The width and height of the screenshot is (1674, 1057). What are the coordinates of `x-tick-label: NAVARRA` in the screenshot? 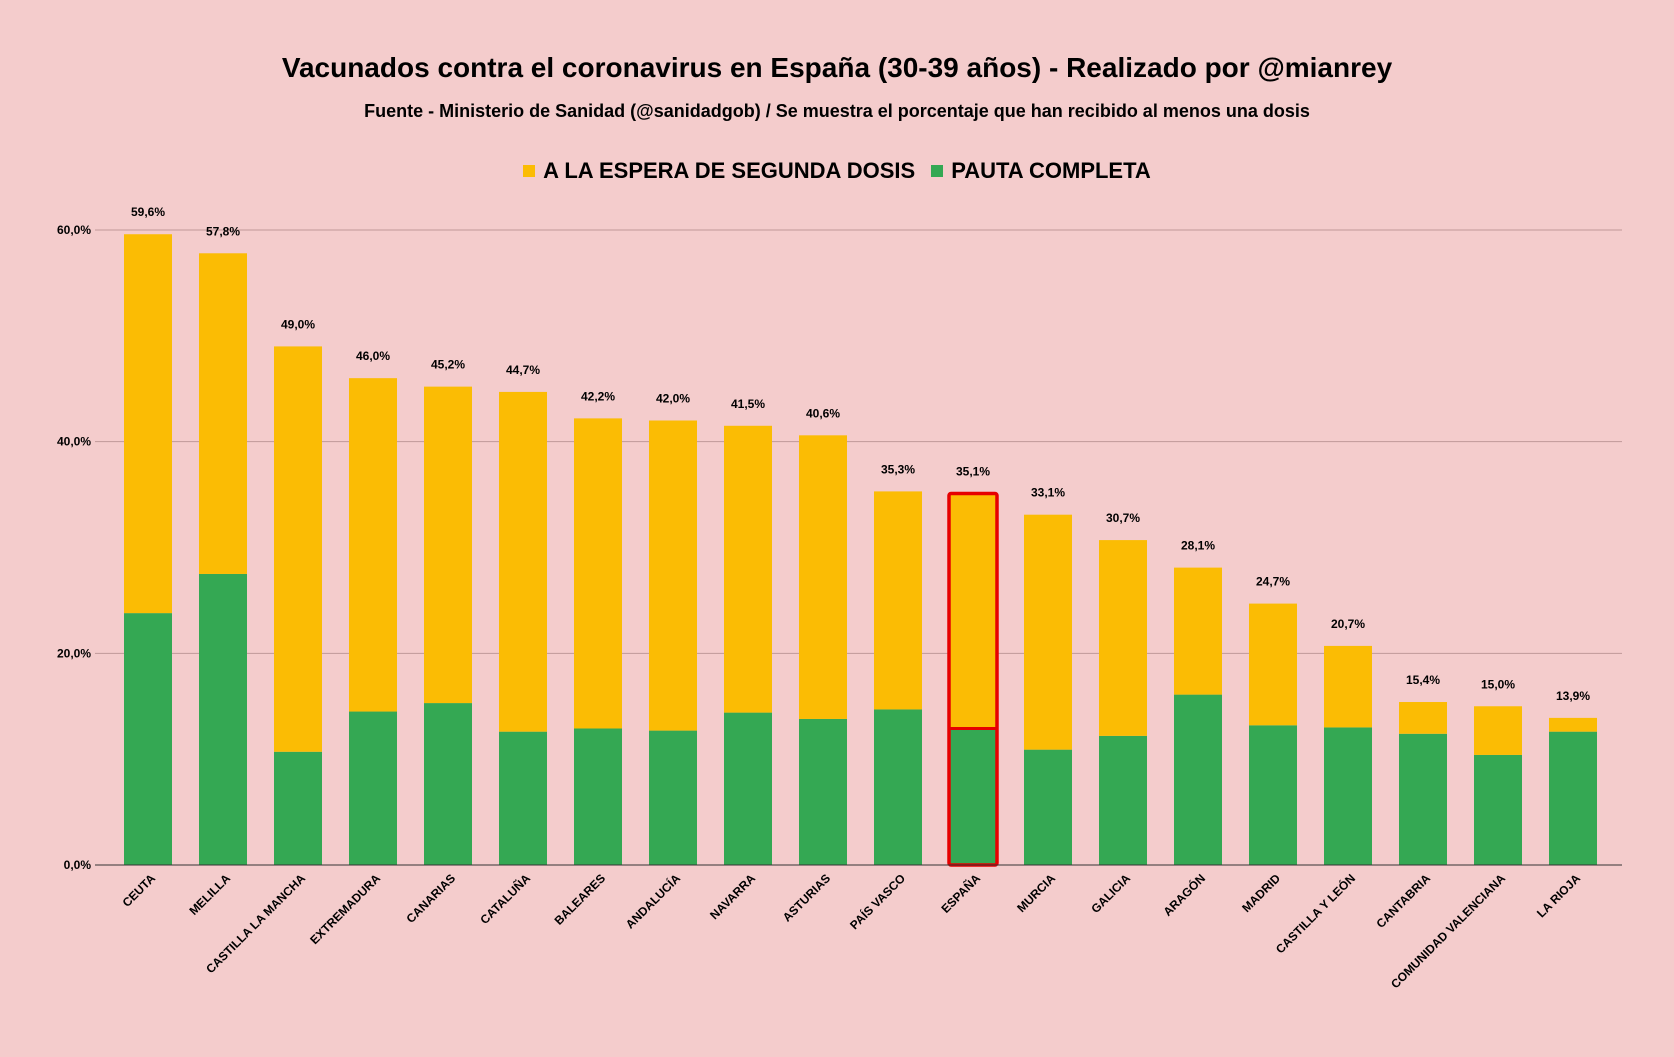 It's located at (732, 896).